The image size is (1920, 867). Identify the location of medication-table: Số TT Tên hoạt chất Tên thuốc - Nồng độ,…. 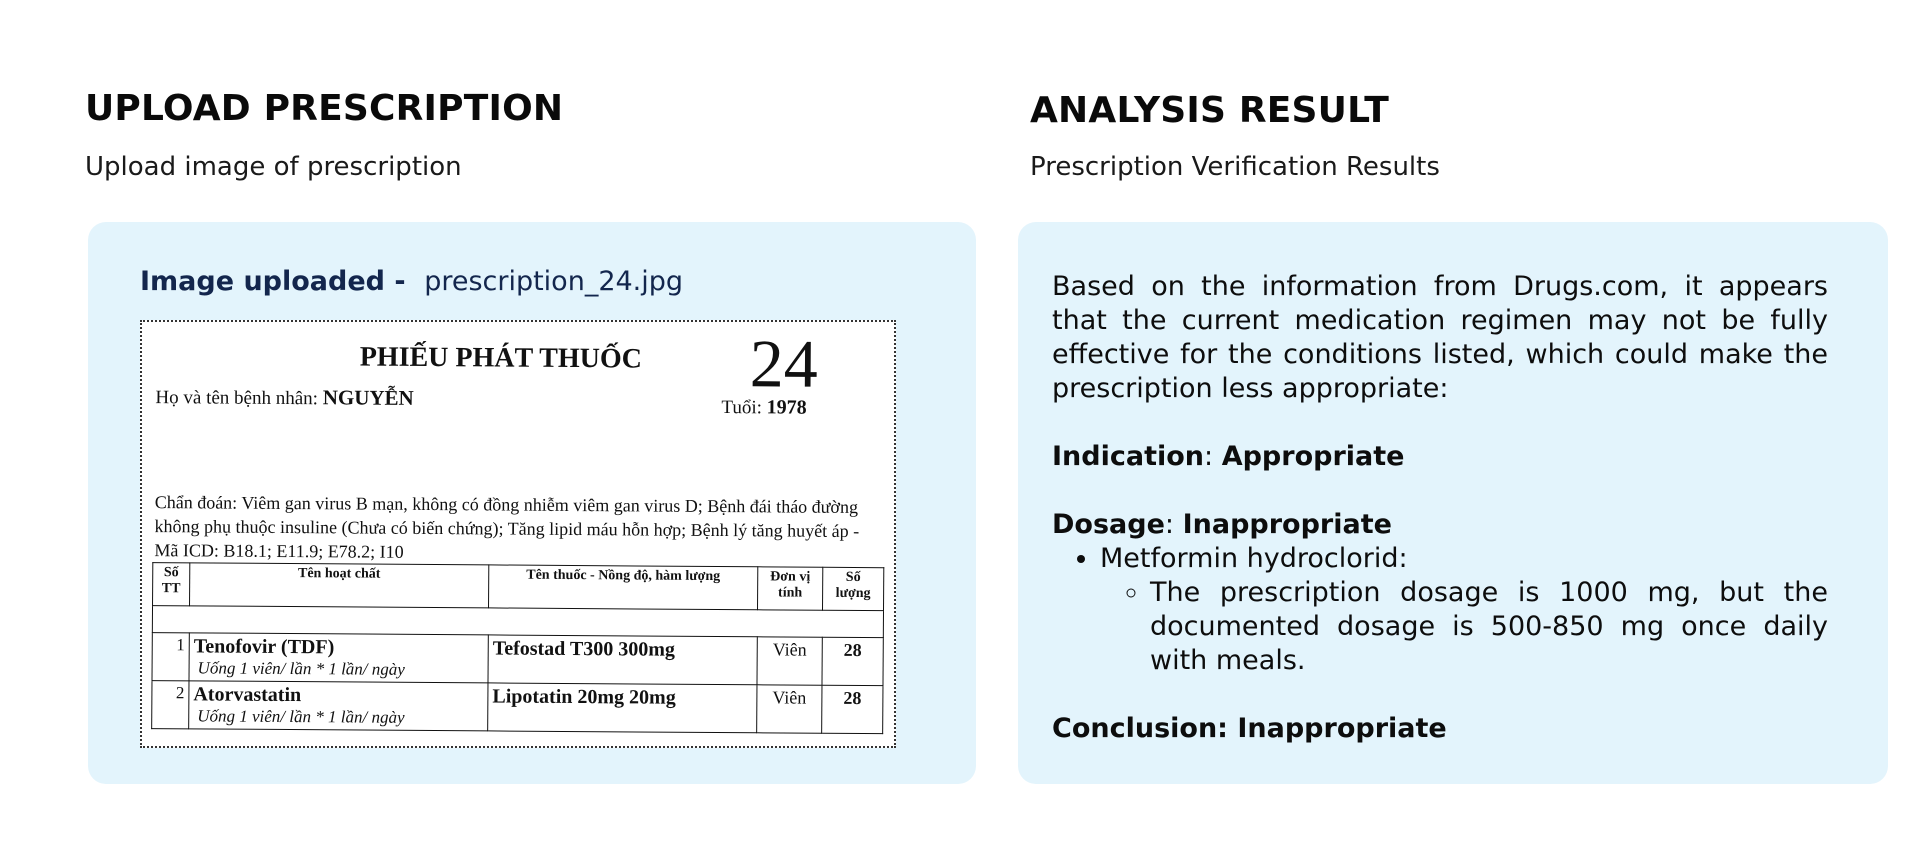
(517, 648).